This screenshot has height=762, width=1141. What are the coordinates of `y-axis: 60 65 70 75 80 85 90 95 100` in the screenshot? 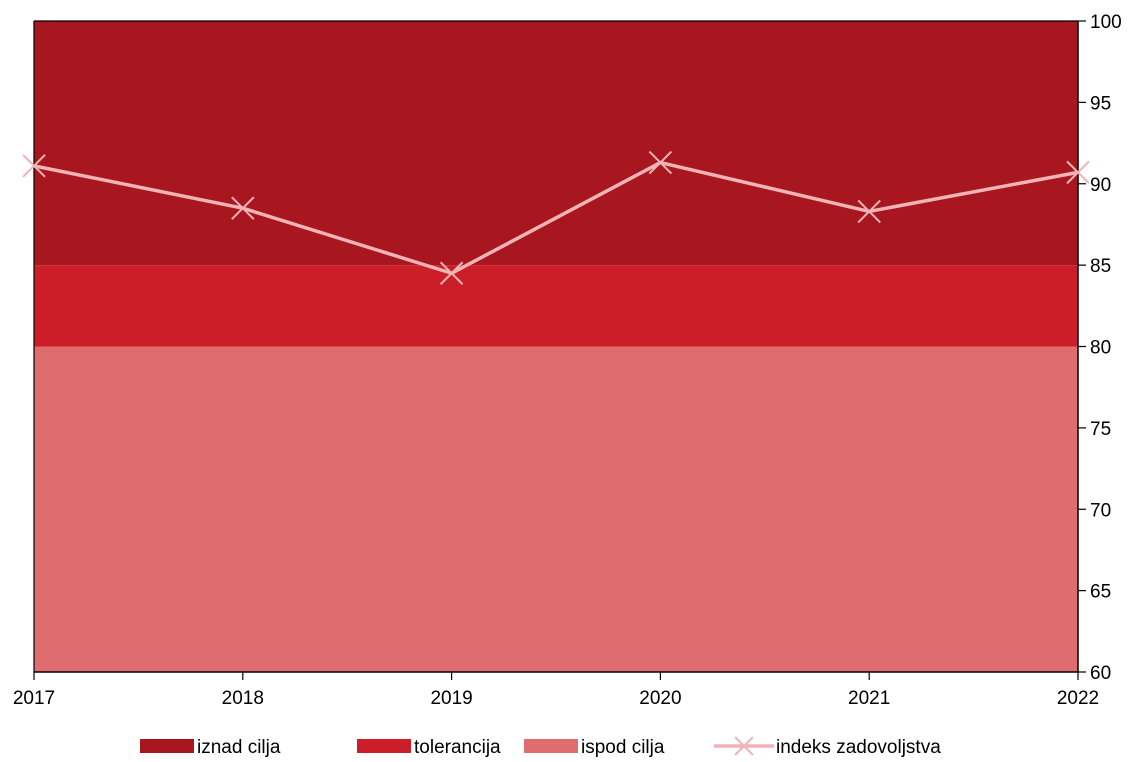 It's located at (1099, 348).